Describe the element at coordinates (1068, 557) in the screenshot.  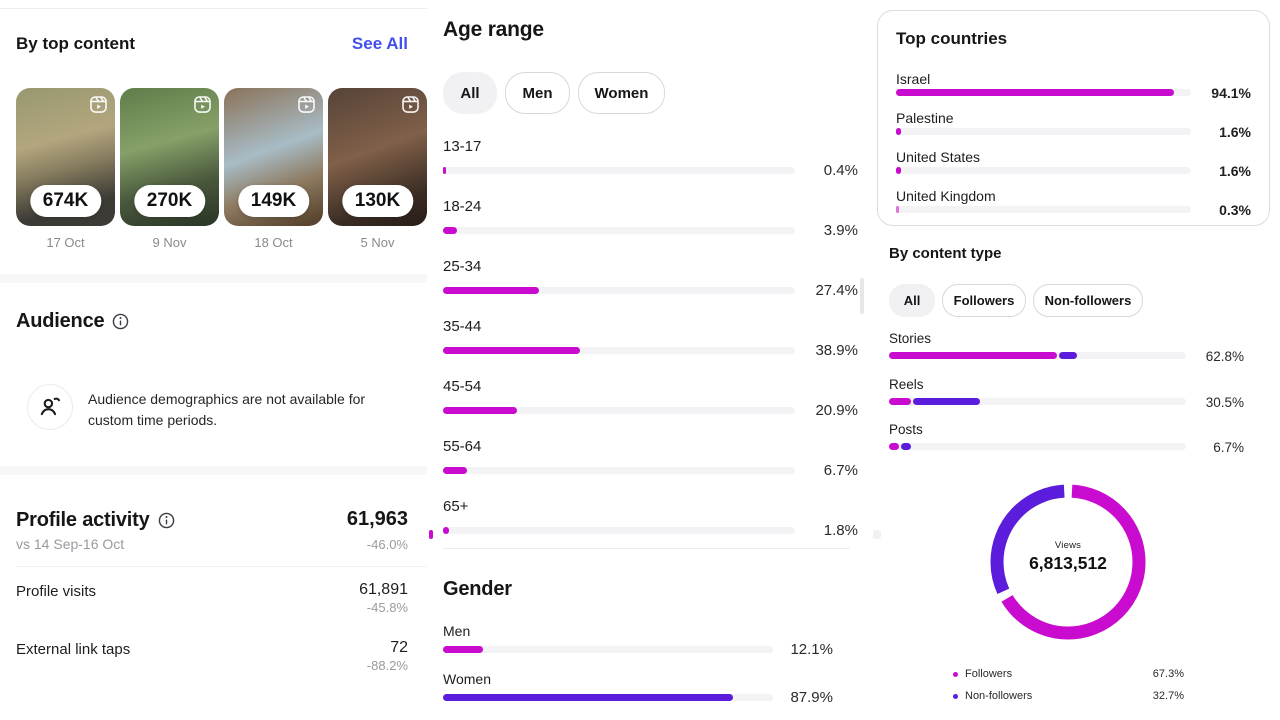
I see `donut-center: Views 6,813,512` at that location.